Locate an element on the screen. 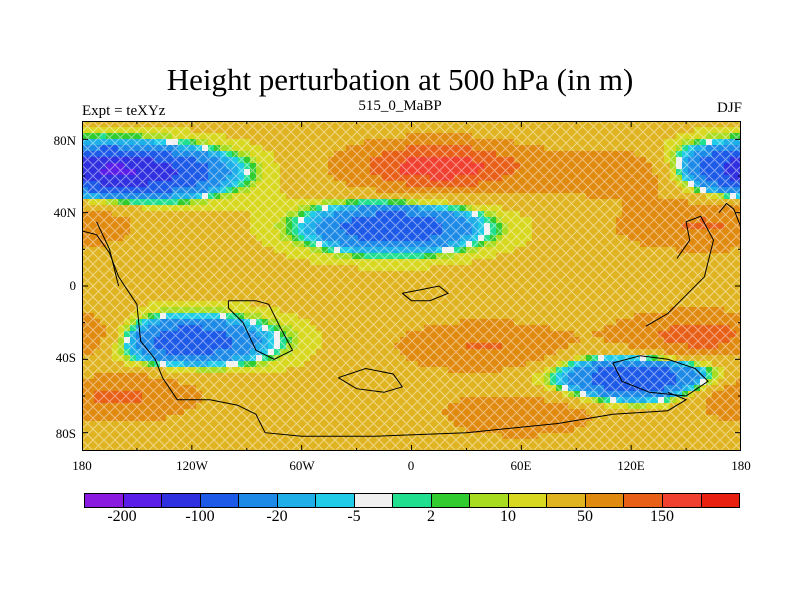 Image resolution: width=800 pixels, height=600 pixels. lat-tick-label: 0 is located at coordinates (73, 285).